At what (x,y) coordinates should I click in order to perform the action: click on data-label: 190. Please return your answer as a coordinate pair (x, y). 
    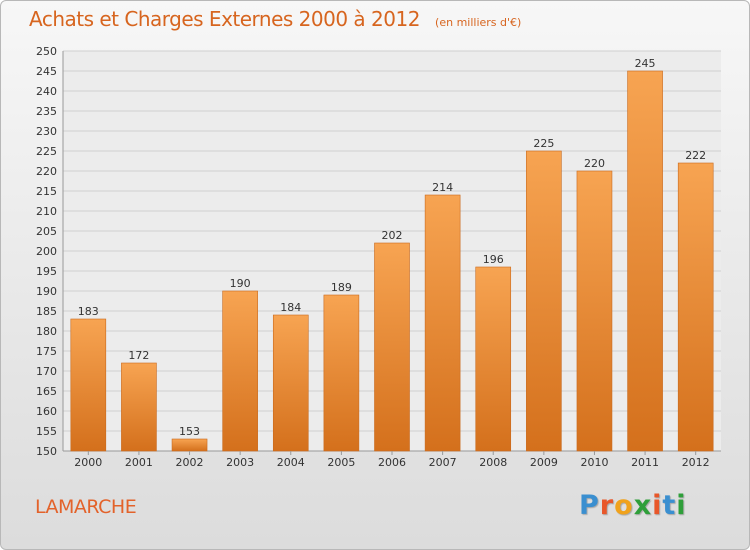
    Looking at the image, I should click on (240, 283).